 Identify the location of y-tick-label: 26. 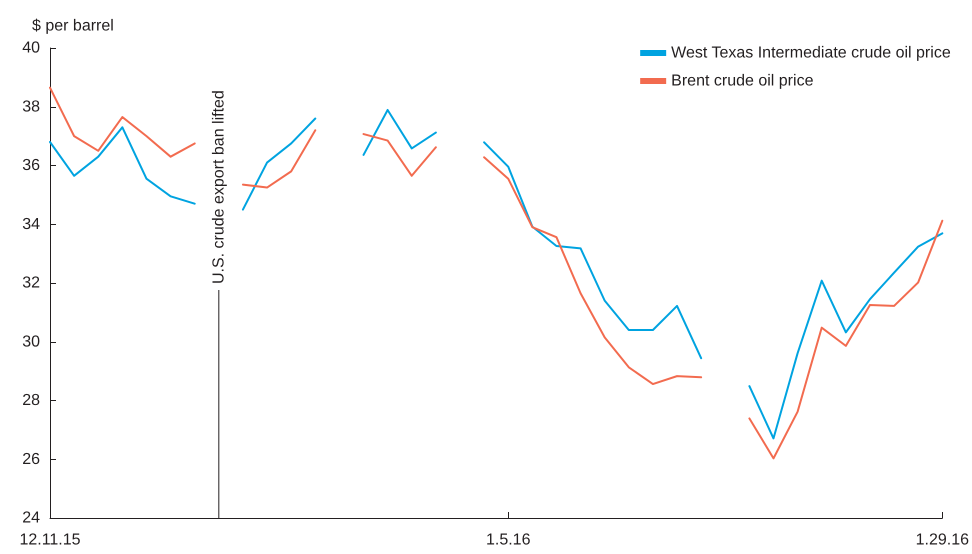
(31, 459).